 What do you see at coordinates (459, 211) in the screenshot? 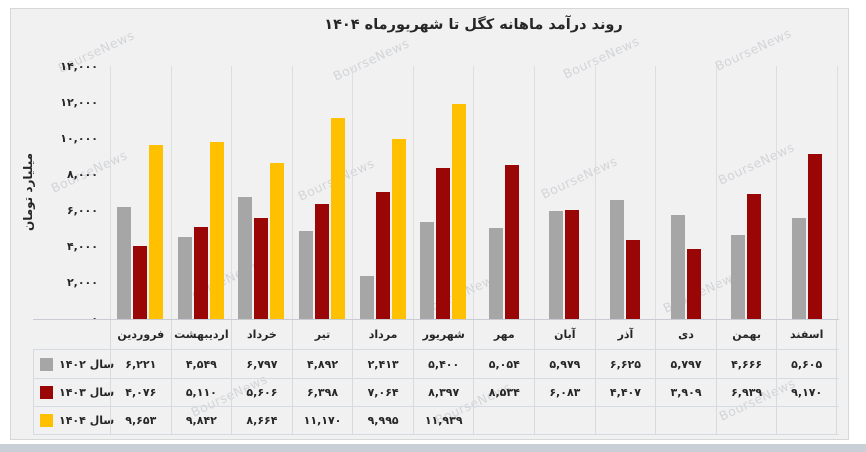
I see `bar-series2-month5` at bounding box center [459, 211].